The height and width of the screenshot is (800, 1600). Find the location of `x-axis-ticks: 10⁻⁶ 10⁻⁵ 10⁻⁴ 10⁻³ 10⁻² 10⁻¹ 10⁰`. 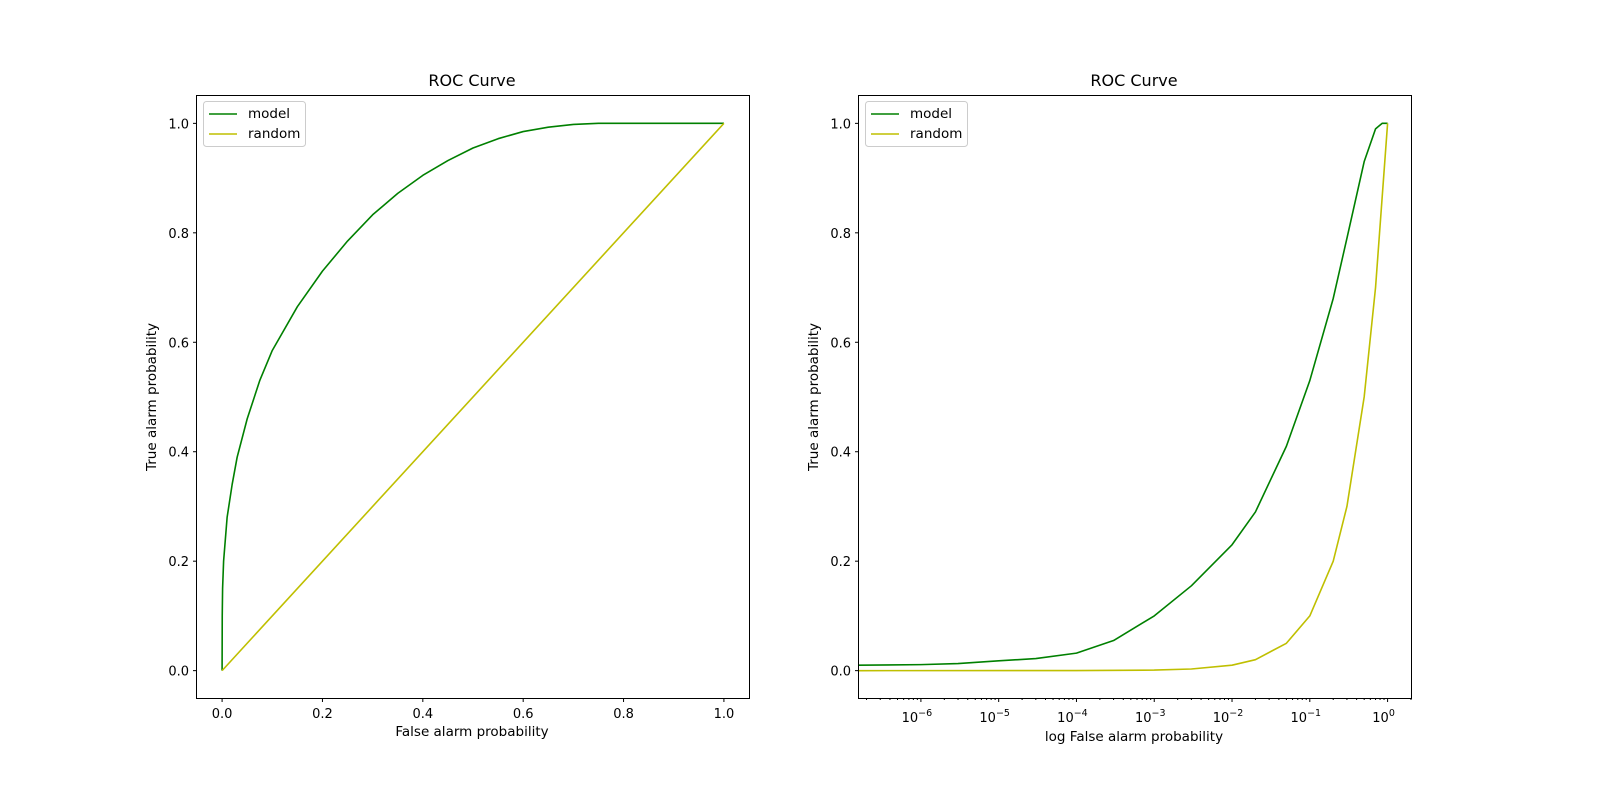

x-axis-ticks: 10⁻⁶ 10⁻⁵ 10⁻⁴ 10⁻³ 10⁻² 10⁻¹ 10⁰ is located at coordinates (1139, 712).